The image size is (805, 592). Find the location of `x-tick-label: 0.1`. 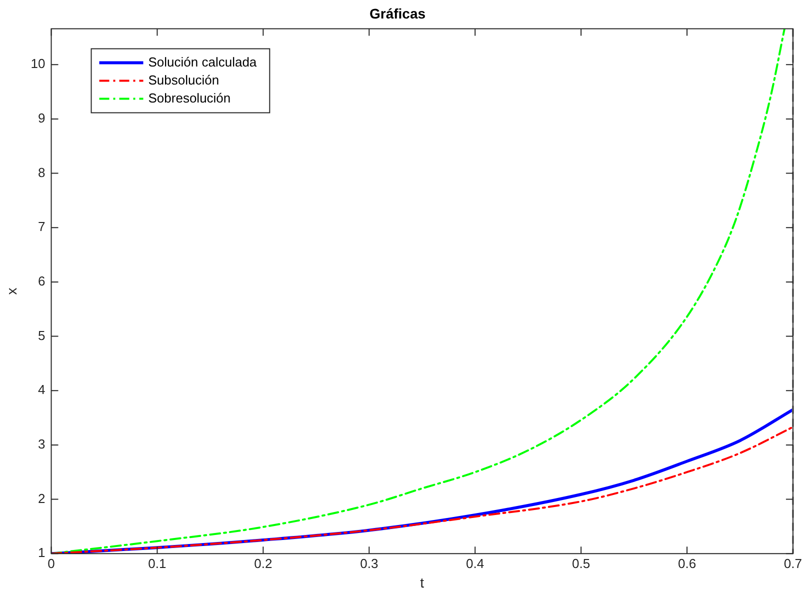

x-tick-label: 0.1 is located at coordinates (157, 563).